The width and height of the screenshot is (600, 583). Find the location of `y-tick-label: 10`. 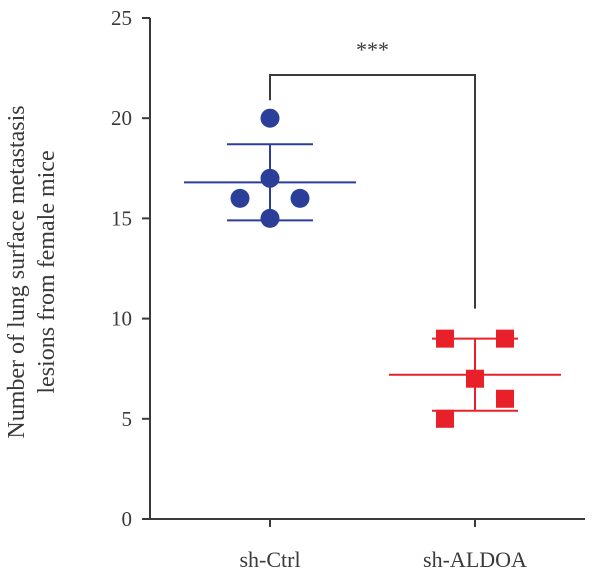

y-tick-label: 10 is located at coordinates (121, 319).